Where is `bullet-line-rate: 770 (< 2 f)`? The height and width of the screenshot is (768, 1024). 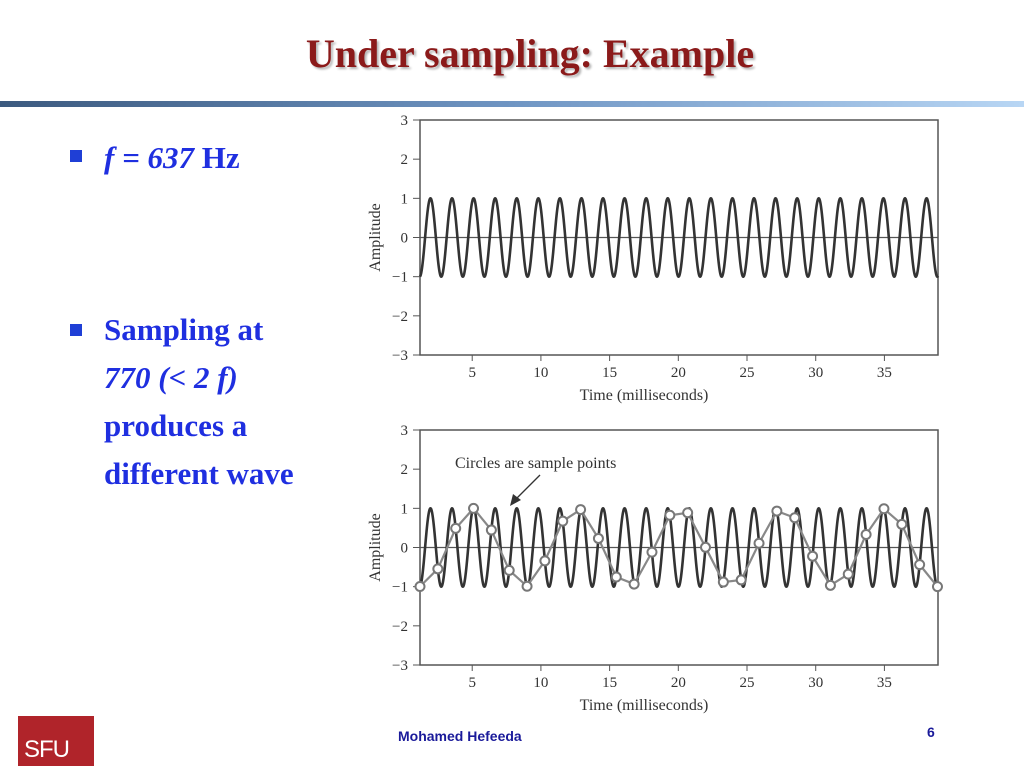 bullet-line-rate: 770 (< 2 f) is located at coordinates (171, 377).